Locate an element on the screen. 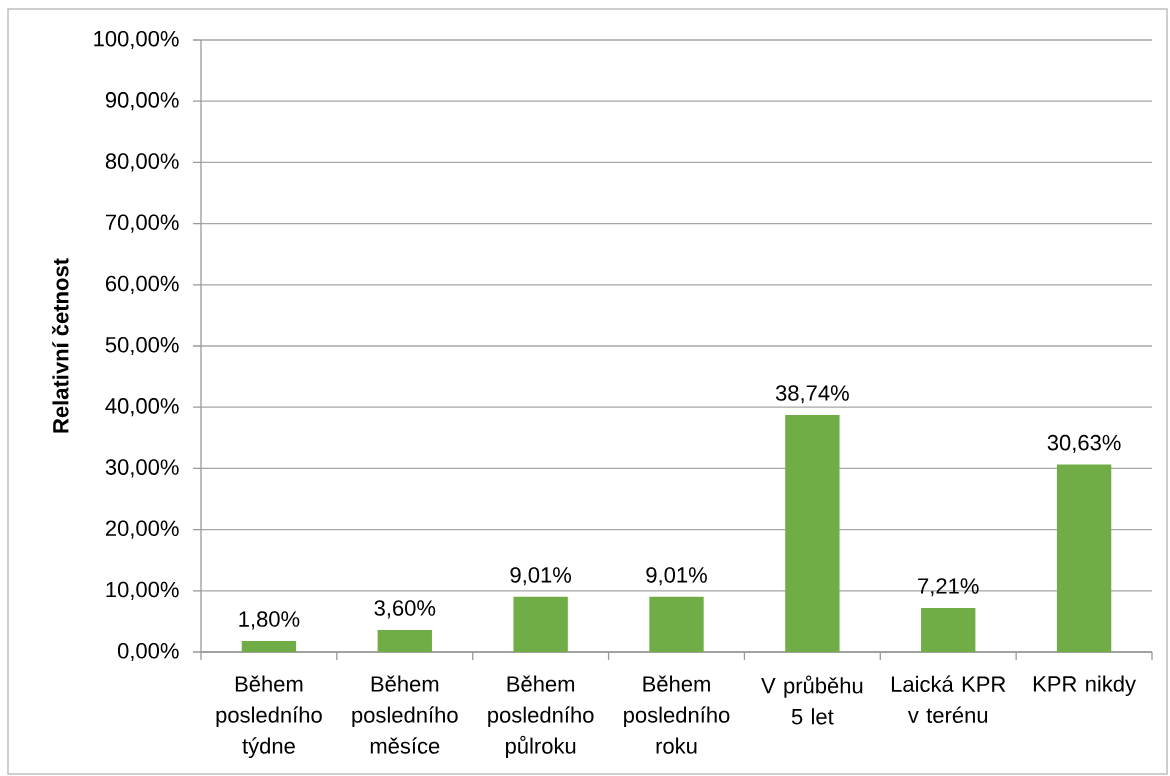 The image size is (1170, 776). data-label: 3,60% is located at coordinates (405, 609).